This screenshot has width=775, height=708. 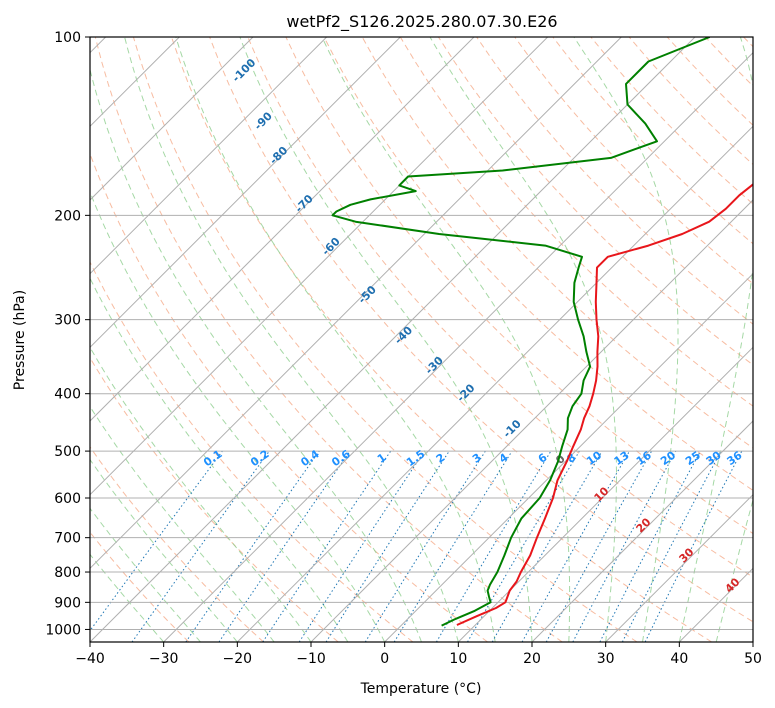 I want to click on y-axis-title: Pressure (hPa), so click(x=20, y=340).